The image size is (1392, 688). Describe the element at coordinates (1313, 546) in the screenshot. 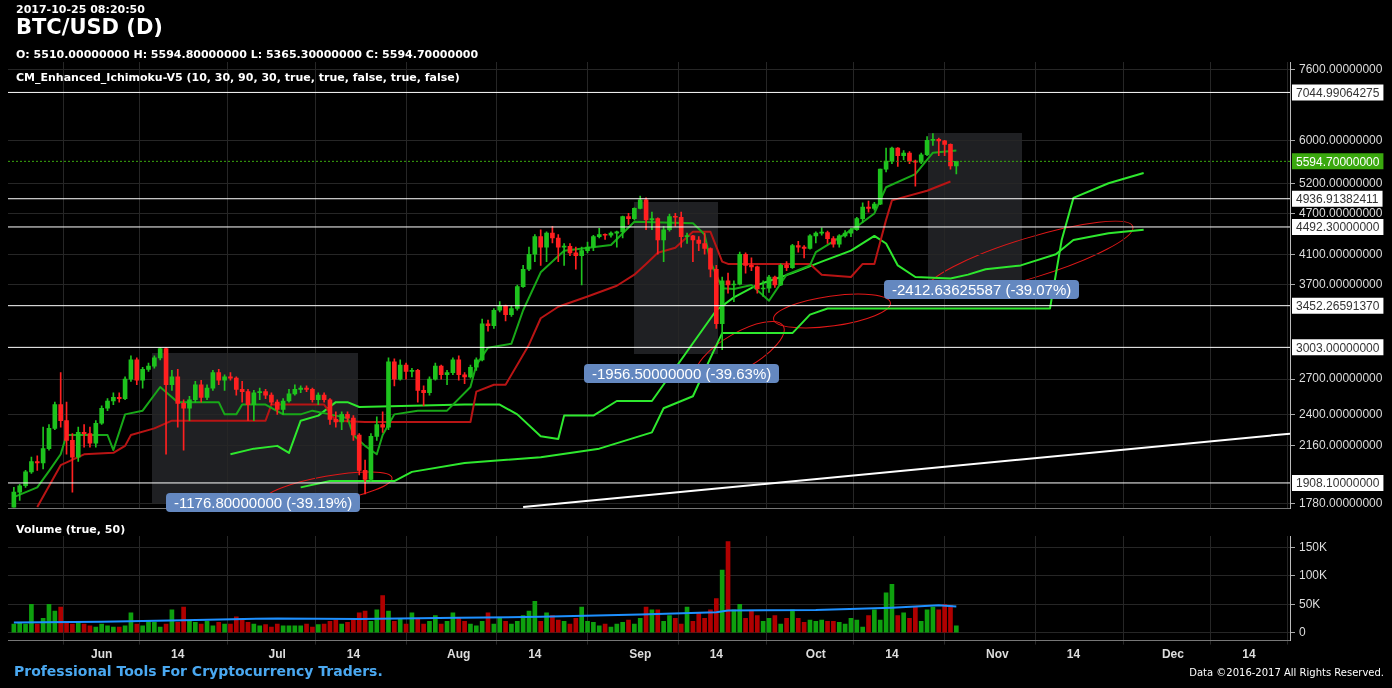

I see `y-tick-label: 150K` at that location.